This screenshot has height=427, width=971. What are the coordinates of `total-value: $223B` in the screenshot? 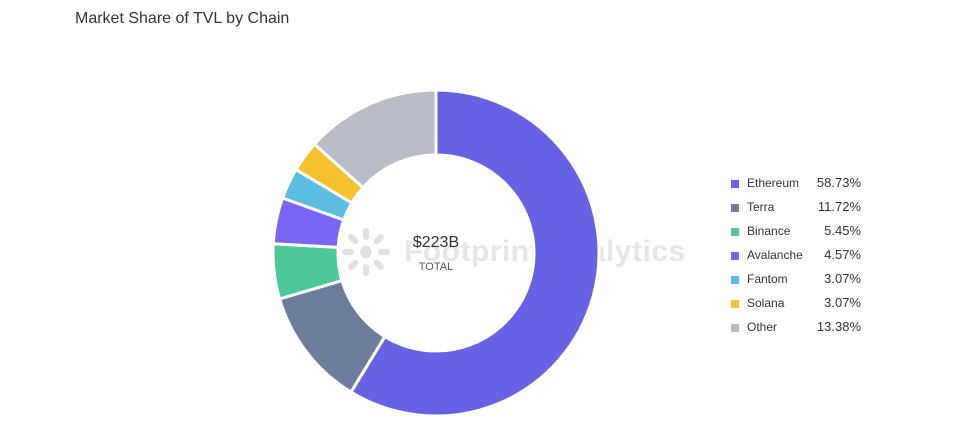 It's located at (436, 242).